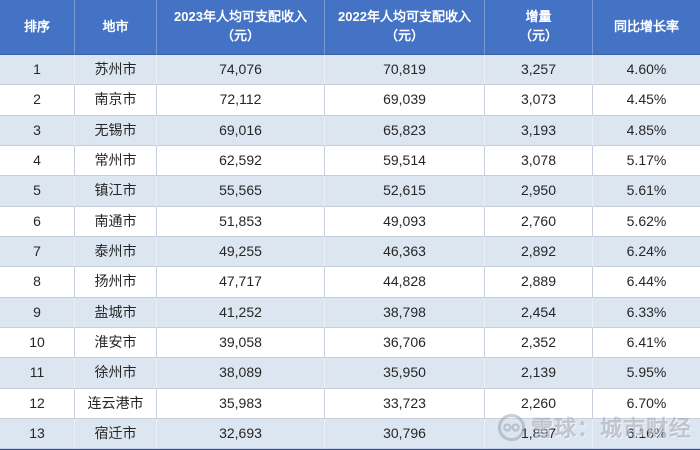 Image resolution: width=700 pixels, height=450 pixels. I want to click on cell-increase: 2,760, so click(539, 222).